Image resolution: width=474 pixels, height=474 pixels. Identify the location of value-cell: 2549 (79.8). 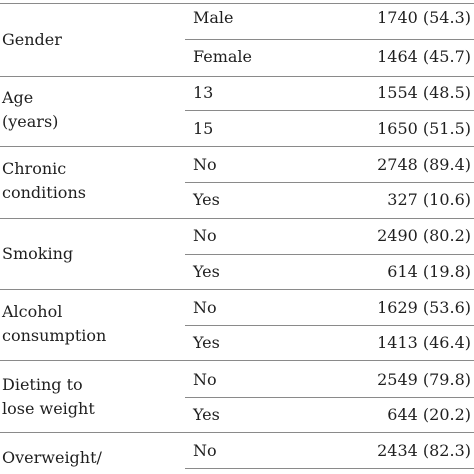
(424, 379).